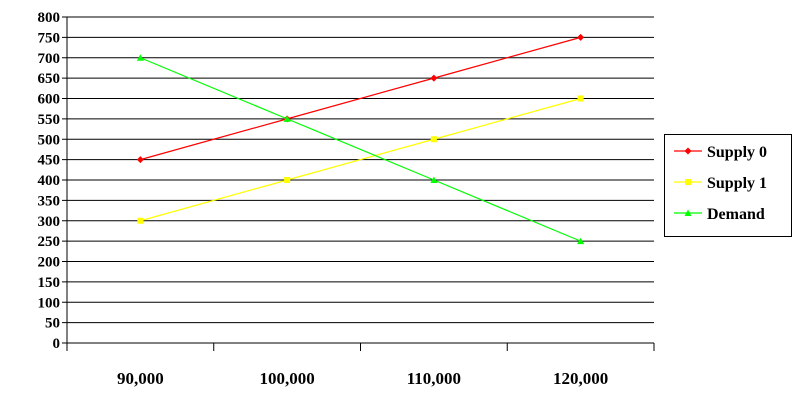 This screenshot has width=792, height=394. Describe the element at coordinates (49, 38) in the screenshot. I see `y-tick-label: 750` at that location.